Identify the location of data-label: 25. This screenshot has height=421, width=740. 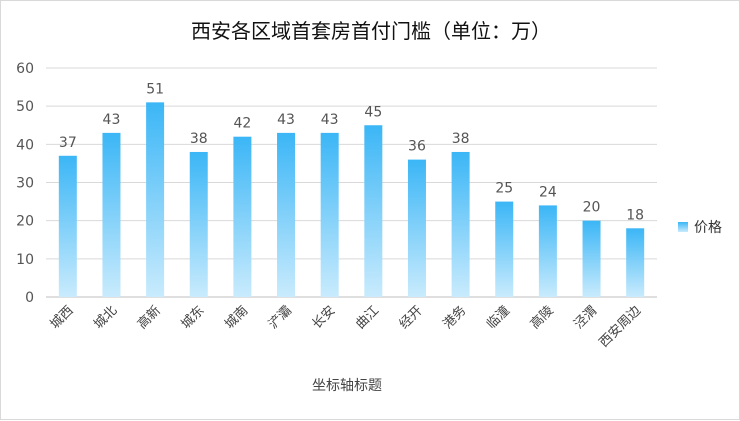
(504, 189).